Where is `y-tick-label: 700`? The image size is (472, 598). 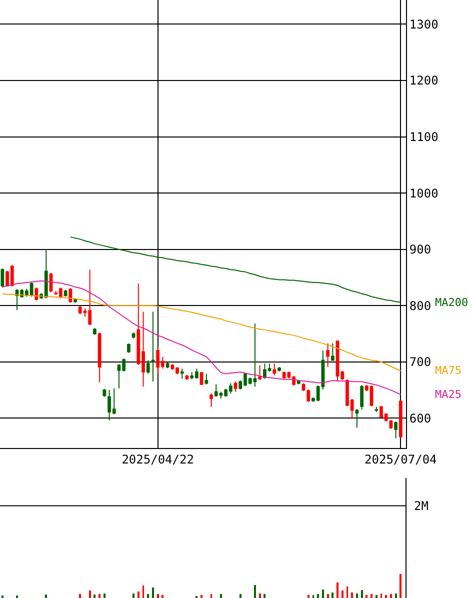 y-tick-label: 700 is located at coordinates (420, 362).